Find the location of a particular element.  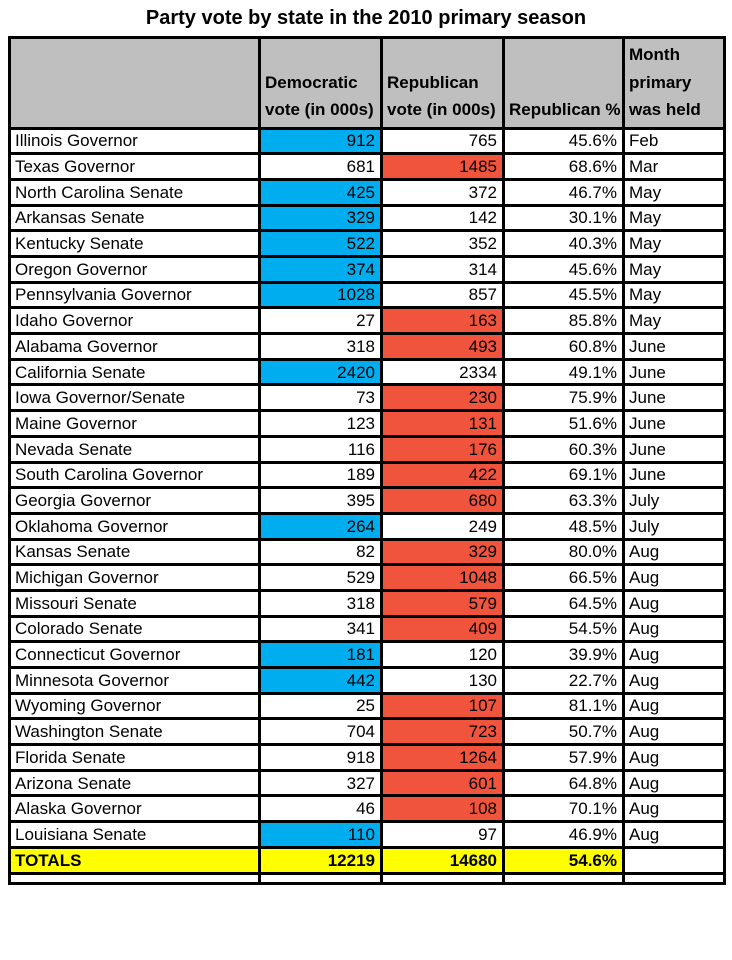

race-cell: Iowa Governor/Senate is located at coordinates (134, 398).